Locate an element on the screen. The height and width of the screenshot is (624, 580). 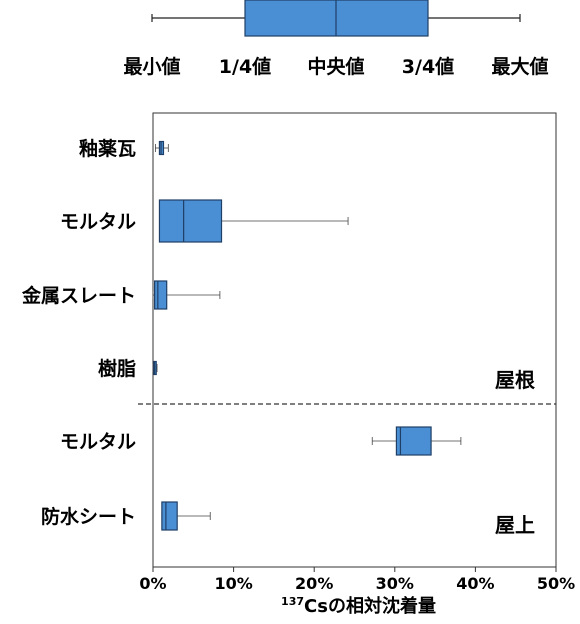
x-tick-label: 20% is located at coordinates (314, 583).